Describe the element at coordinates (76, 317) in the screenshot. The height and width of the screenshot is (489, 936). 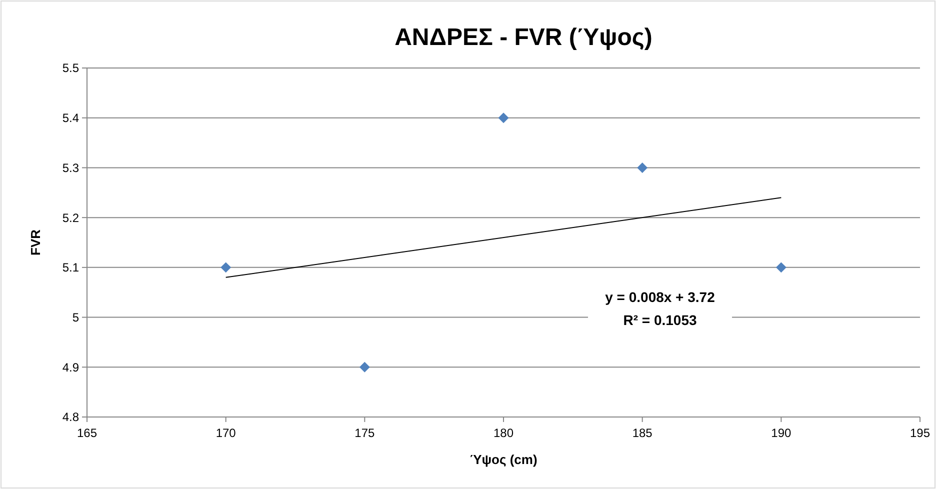
I see `y-tick-label: 5` at that location.